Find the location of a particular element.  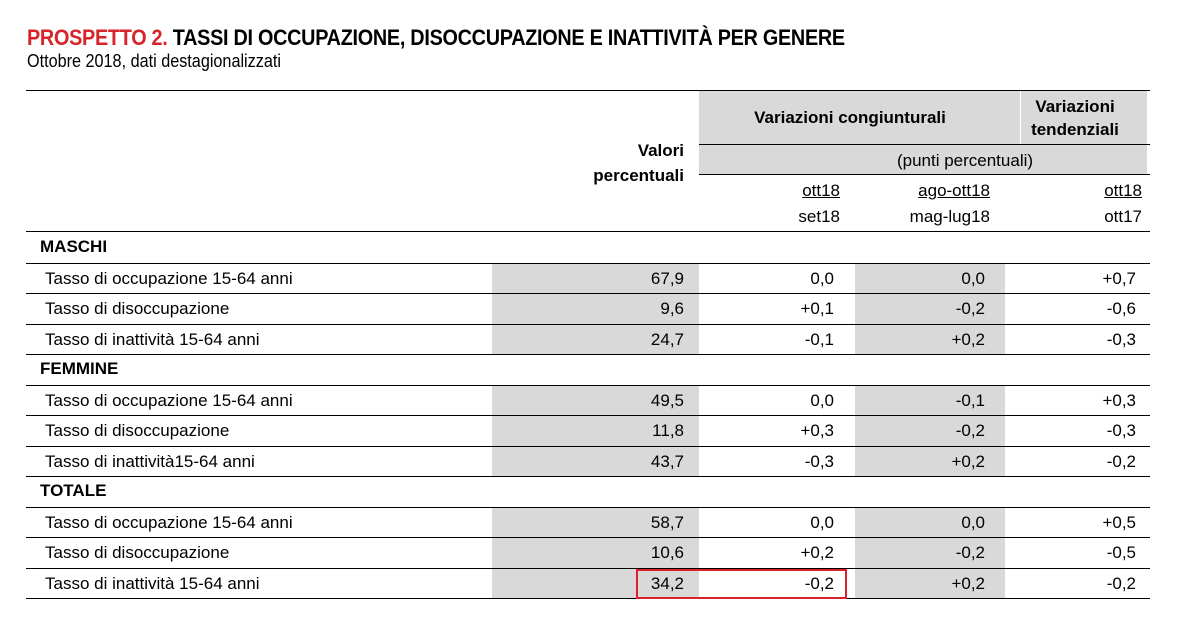

table-top-rule is located at coordinates (588, 90).